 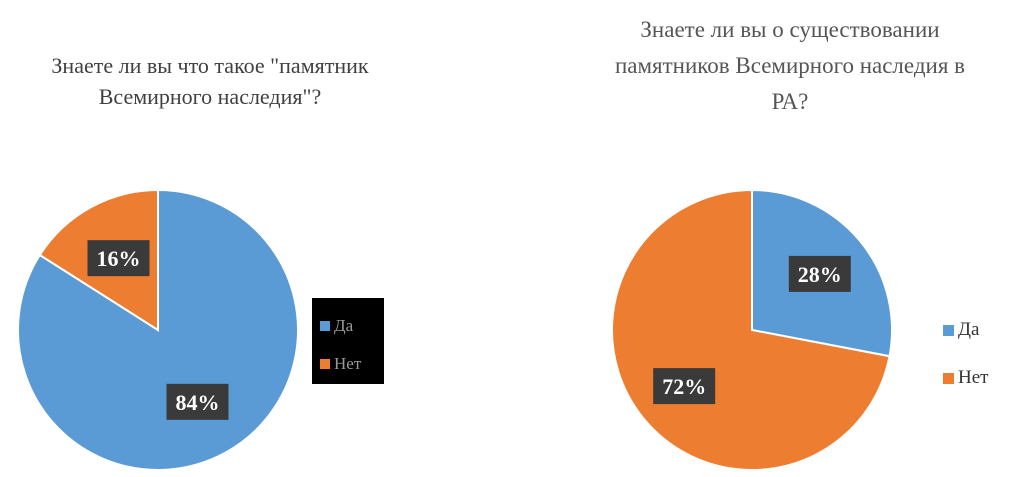 I want to click on data-label: 16%, so click(x=118, y=258).